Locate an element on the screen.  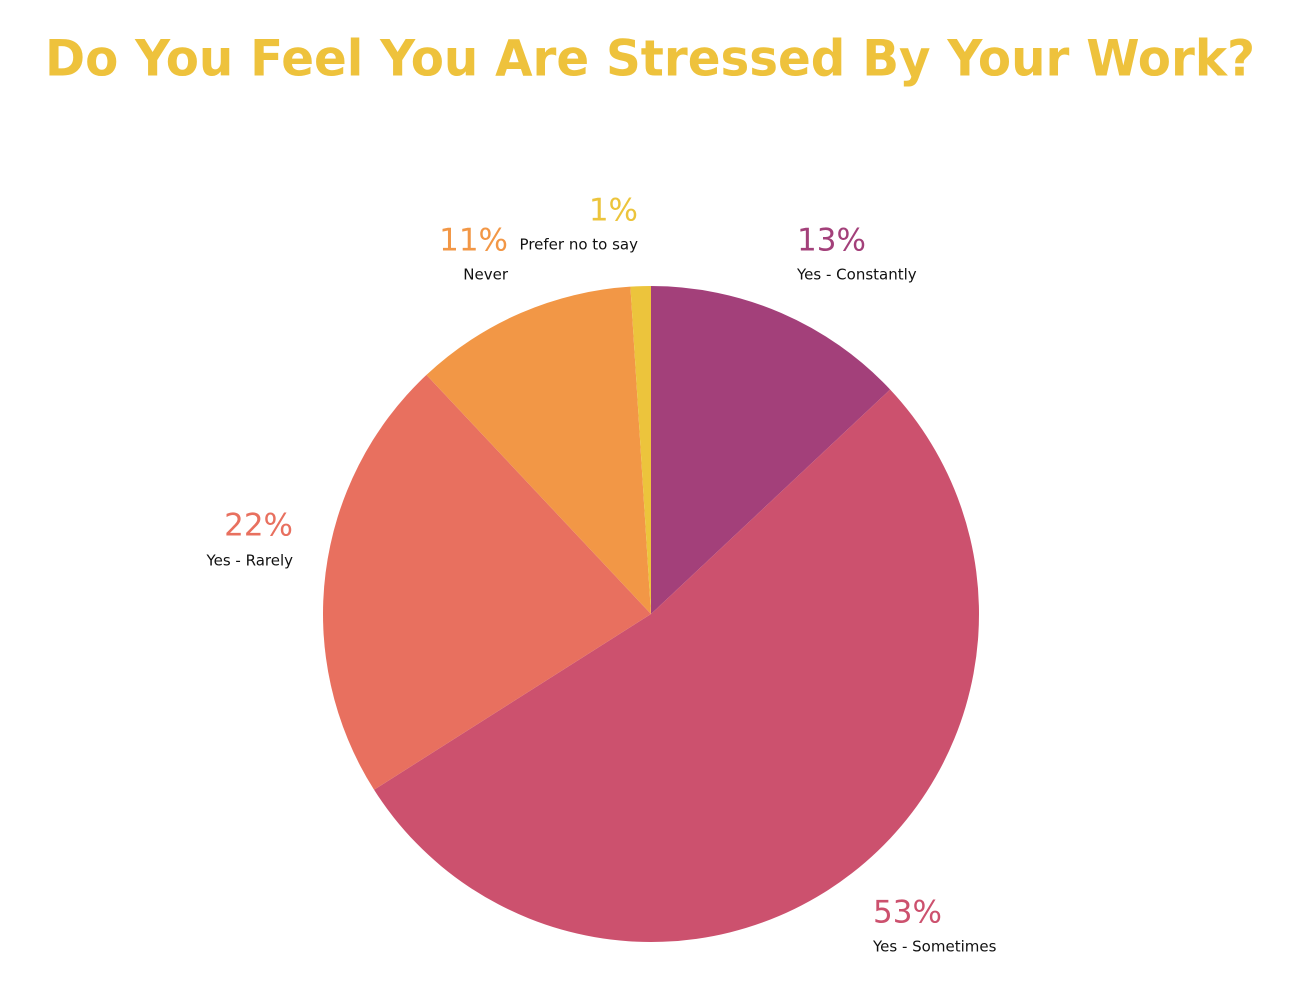
category-label: Never is located at coordinates (486, 275).